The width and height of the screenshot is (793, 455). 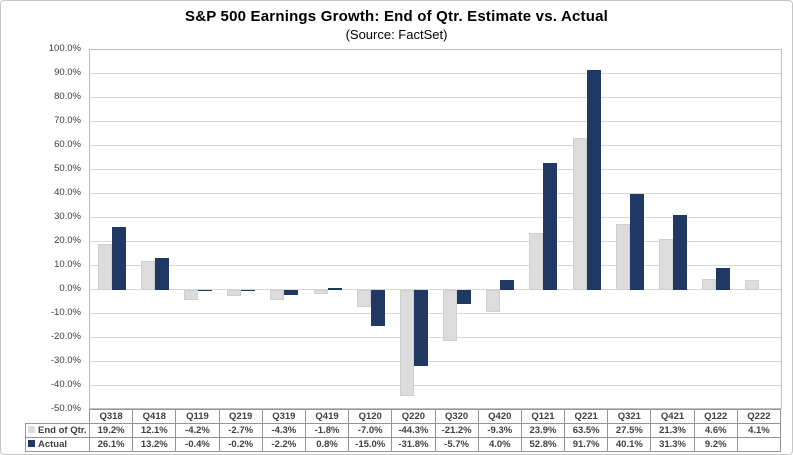 I want to click on bar-group-q421, so click(x=672, y=229).